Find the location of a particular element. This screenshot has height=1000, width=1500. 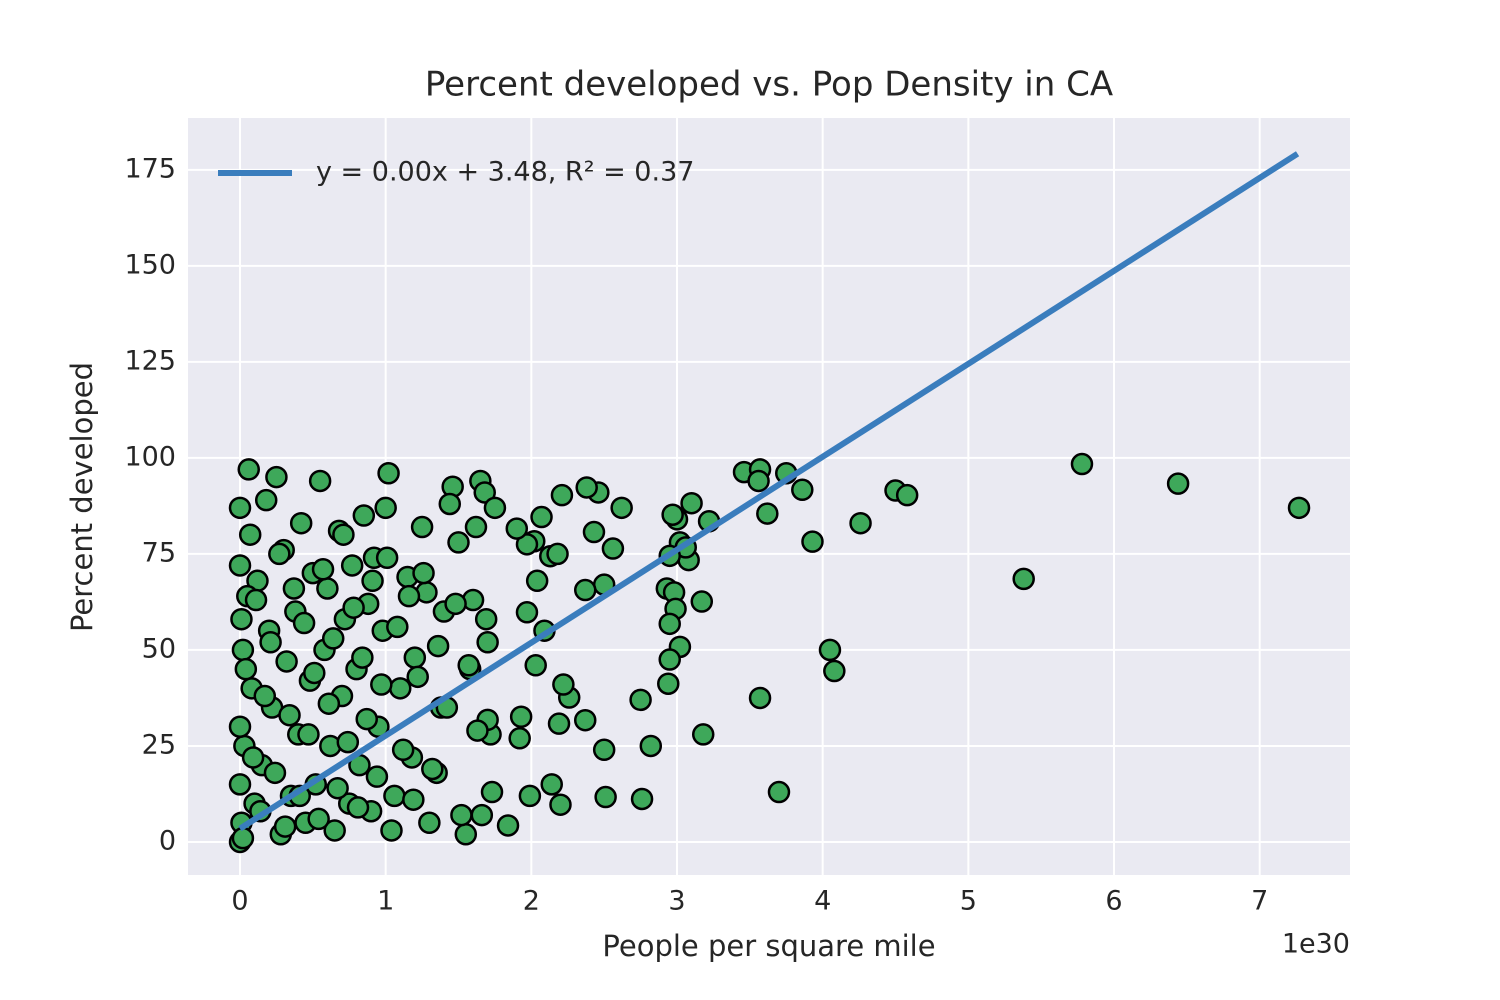

y-tick-label: 100 is located at coordinates (150, 456).